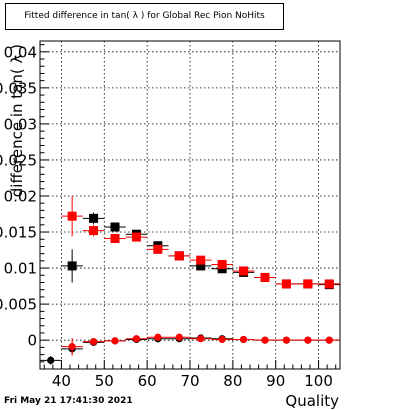 Image resolution: width=400 pixels, height=410 pixels. What do you see at coordinates (232, 381) in the screenshot?
I see `x-tick-label: 80` at bounding box center [232, 381].